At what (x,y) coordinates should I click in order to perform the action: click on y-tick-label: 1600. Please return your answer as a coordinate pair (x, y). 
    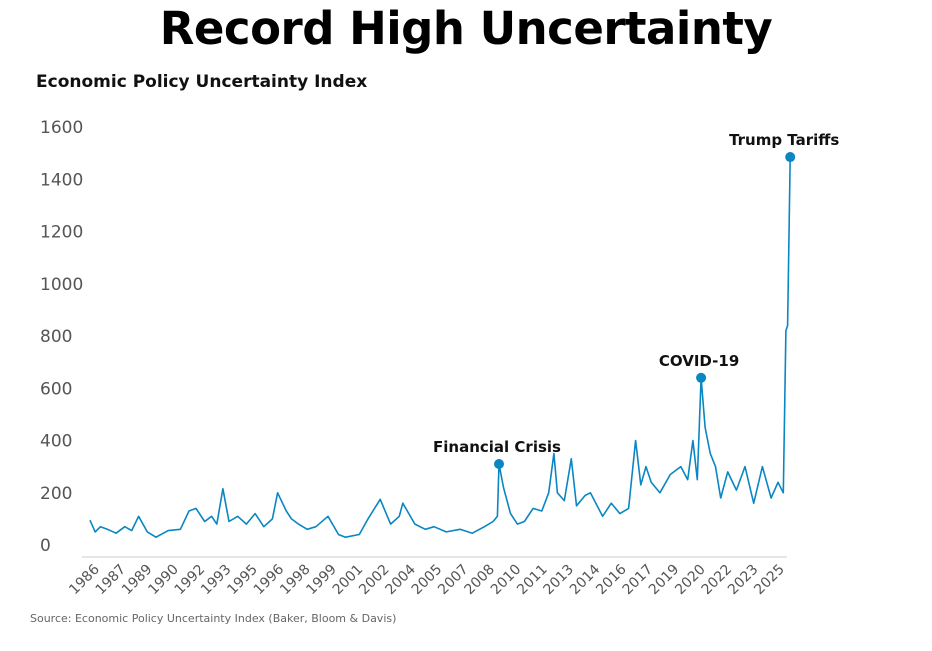
    Looking at the image, I should click on (61, 128).